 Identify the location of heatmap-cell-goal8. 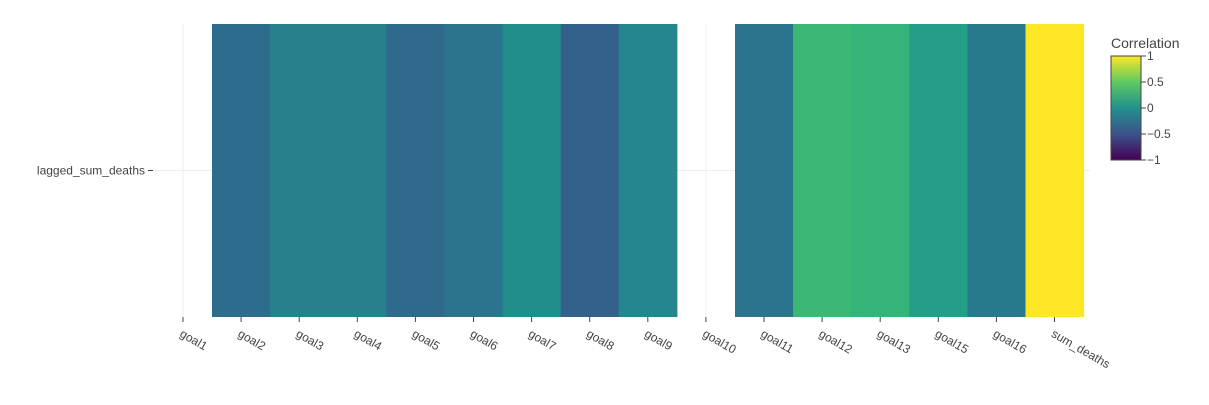
(590, 170).